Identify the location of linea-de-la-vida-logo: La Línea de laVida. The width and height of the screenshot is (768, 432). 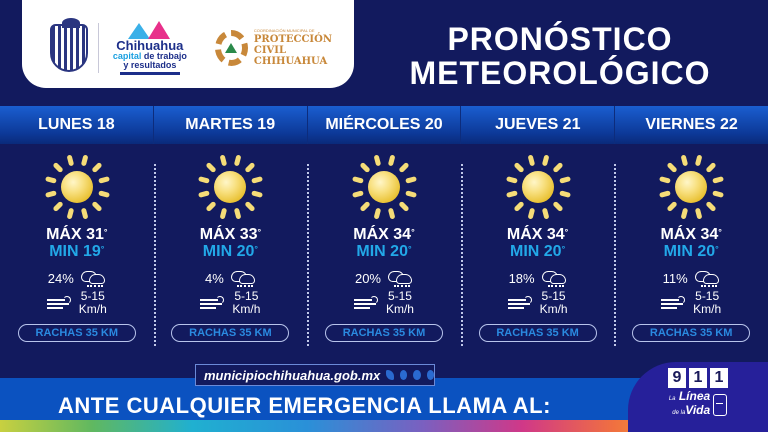
(698, 404).